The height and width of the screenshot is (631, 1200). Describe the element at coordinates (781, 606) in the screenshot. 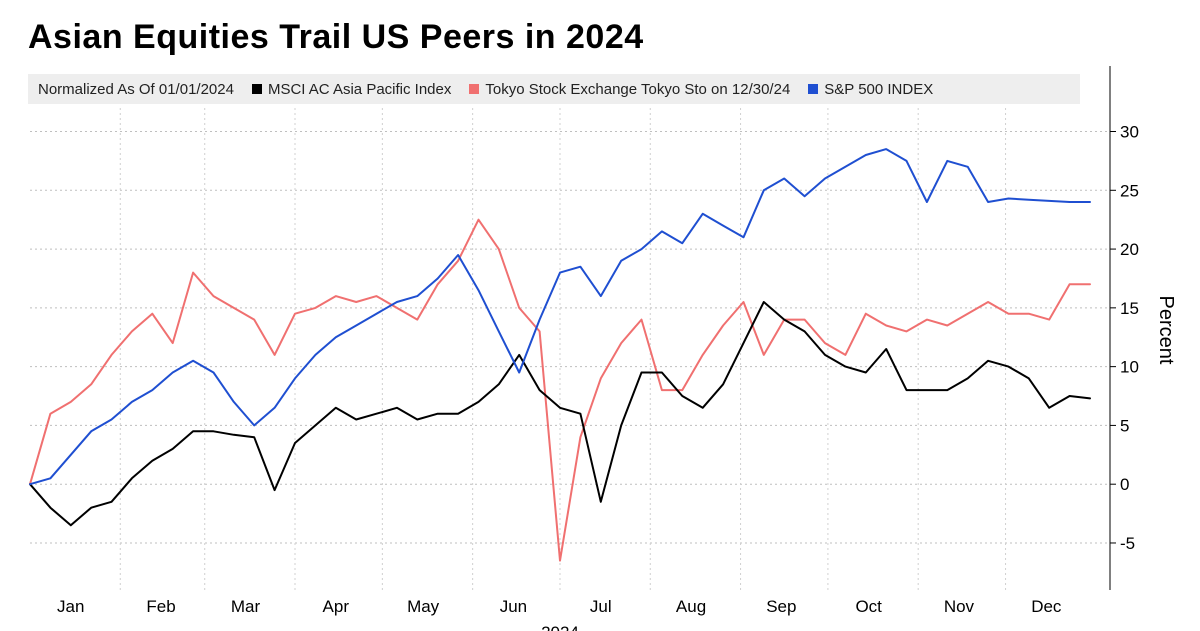

I see `x-tick-label: Sep` at that location.